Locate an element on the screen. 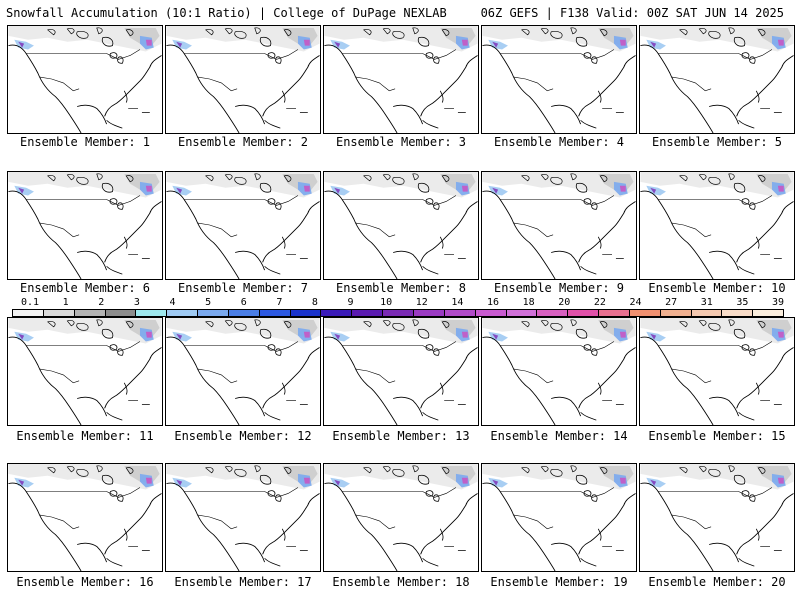  colorbar-tick-label: 3 is located at coordinates (136, 302).